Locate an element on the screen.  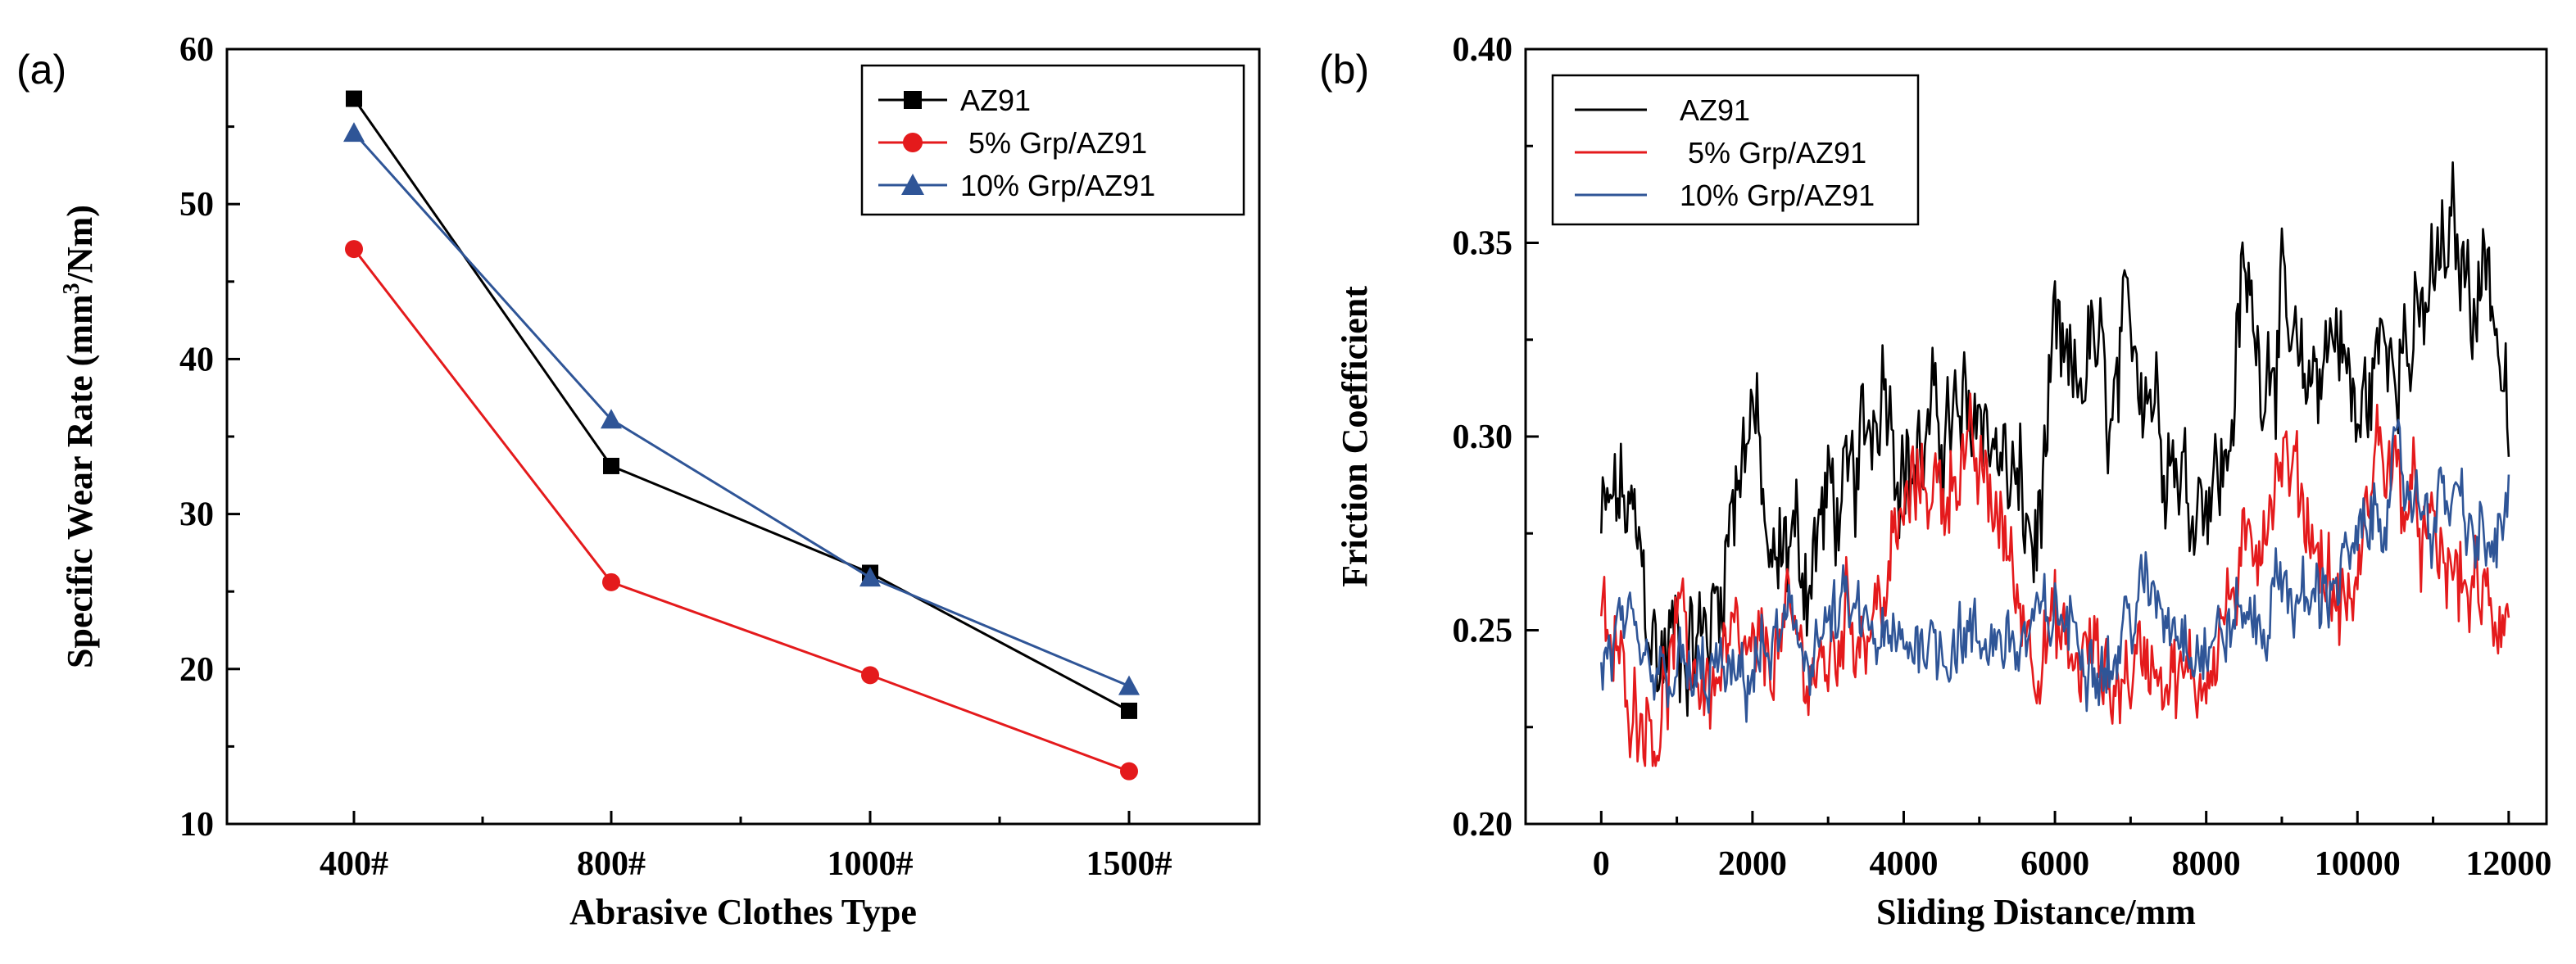
panel-a-y-axis-title: Specific Wear Rate (mm3/Nm) is located at coordinates (79, 436).